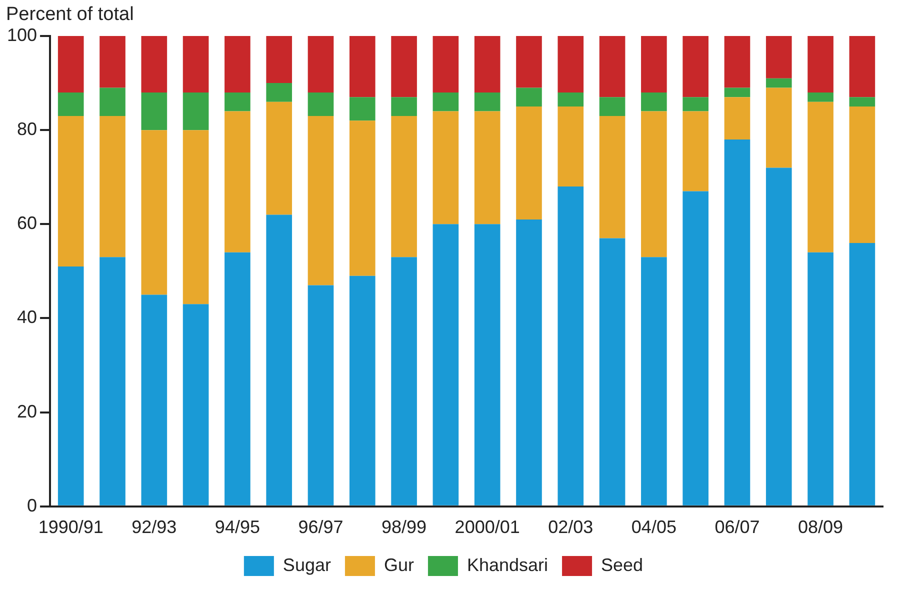  I want to click on y-tick-label: 100, so click(22, 34).